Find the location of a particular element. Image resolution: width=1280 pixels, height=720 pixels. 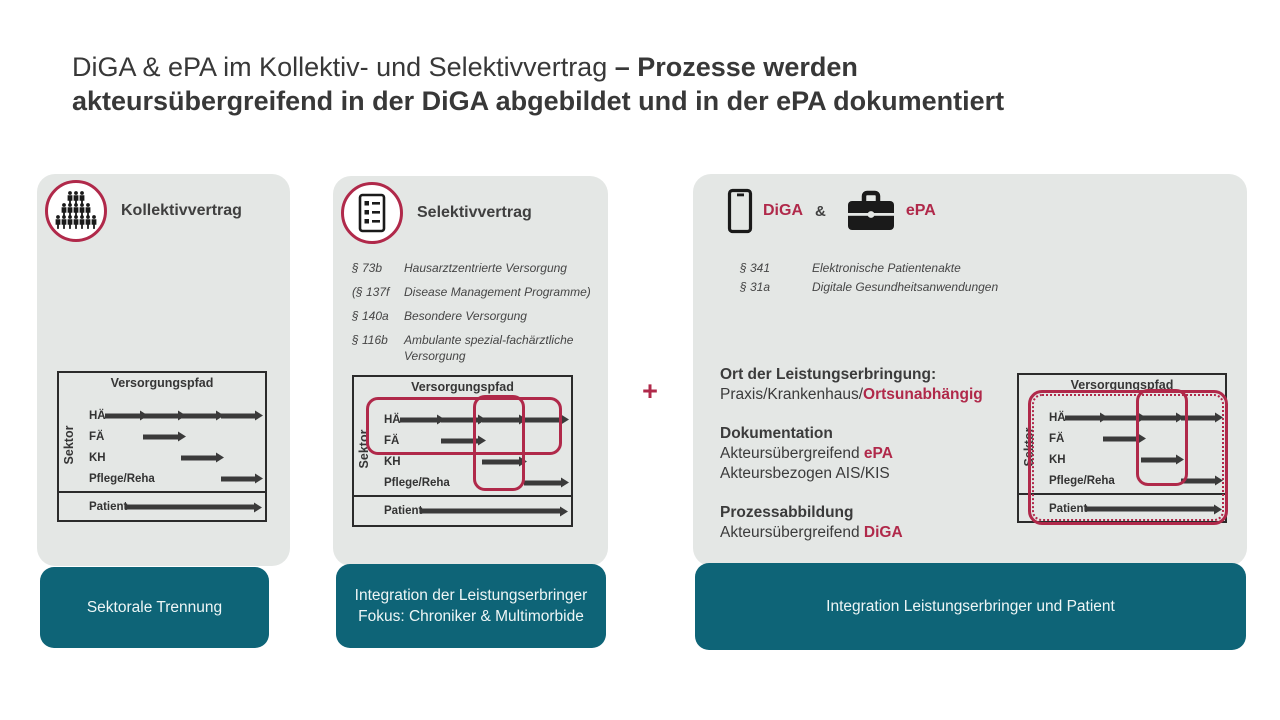

paragraph-ref: § 73b is located at coordinates (367, 268).